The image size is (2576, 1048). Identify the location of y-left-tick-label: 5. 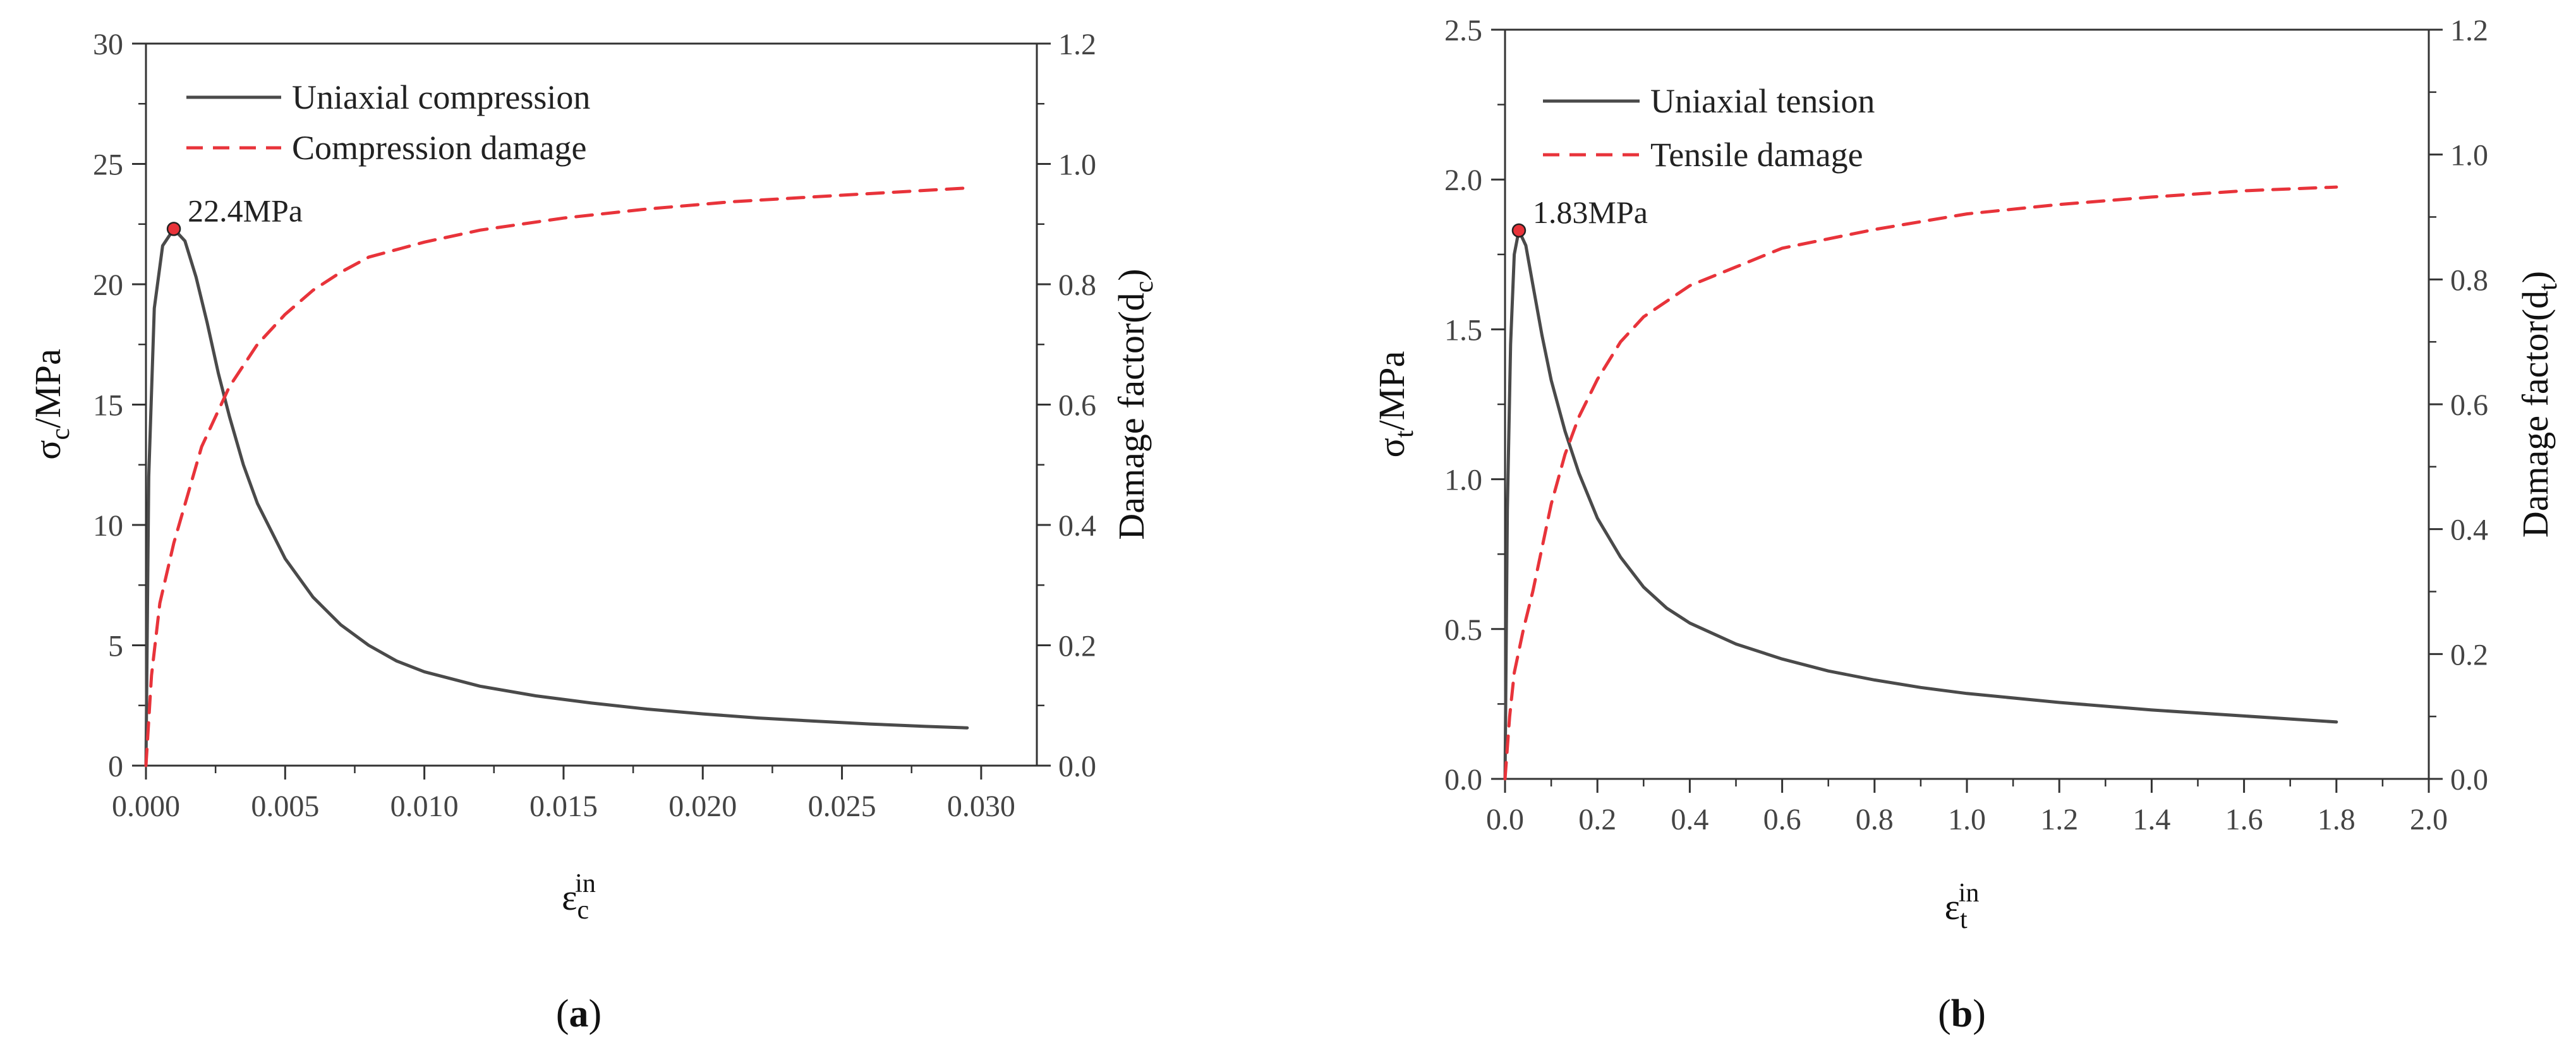
(116, 646).